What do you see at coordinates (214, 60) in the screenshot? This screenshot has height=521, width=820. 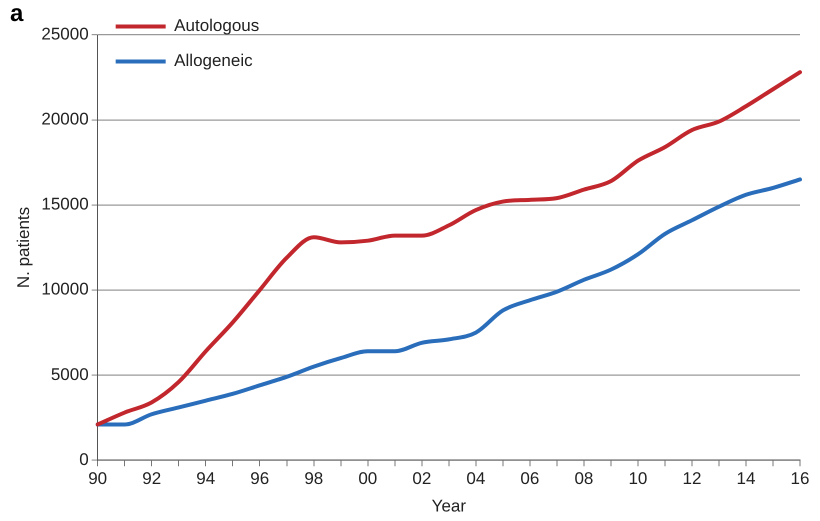 I see `legend-label: Allogeneic` at bounding box center [214, 60].